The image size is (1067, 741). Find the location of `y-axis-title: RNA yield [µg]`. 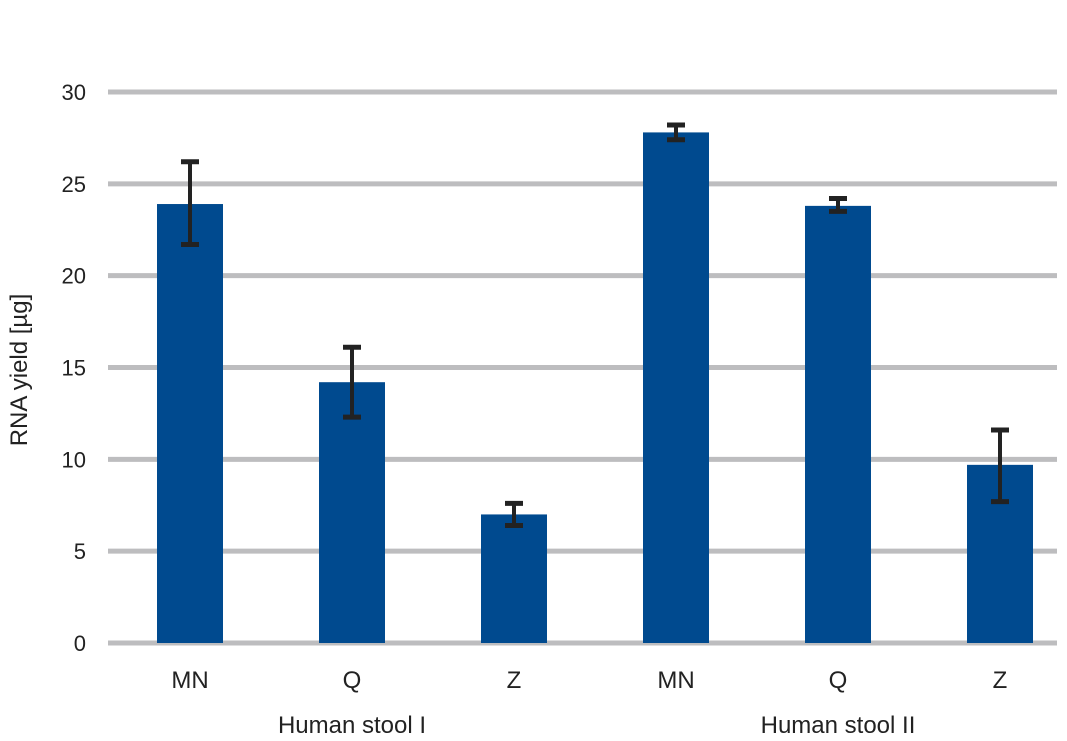

y-axis-title: RNA yield [µg] is located at coordinates (19, 370).